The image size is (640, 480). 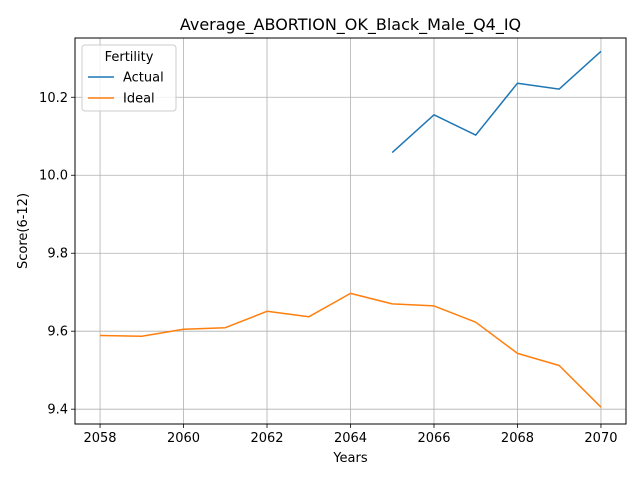 I want to click on legend-label: Ideal, so click(x=139, y=99).